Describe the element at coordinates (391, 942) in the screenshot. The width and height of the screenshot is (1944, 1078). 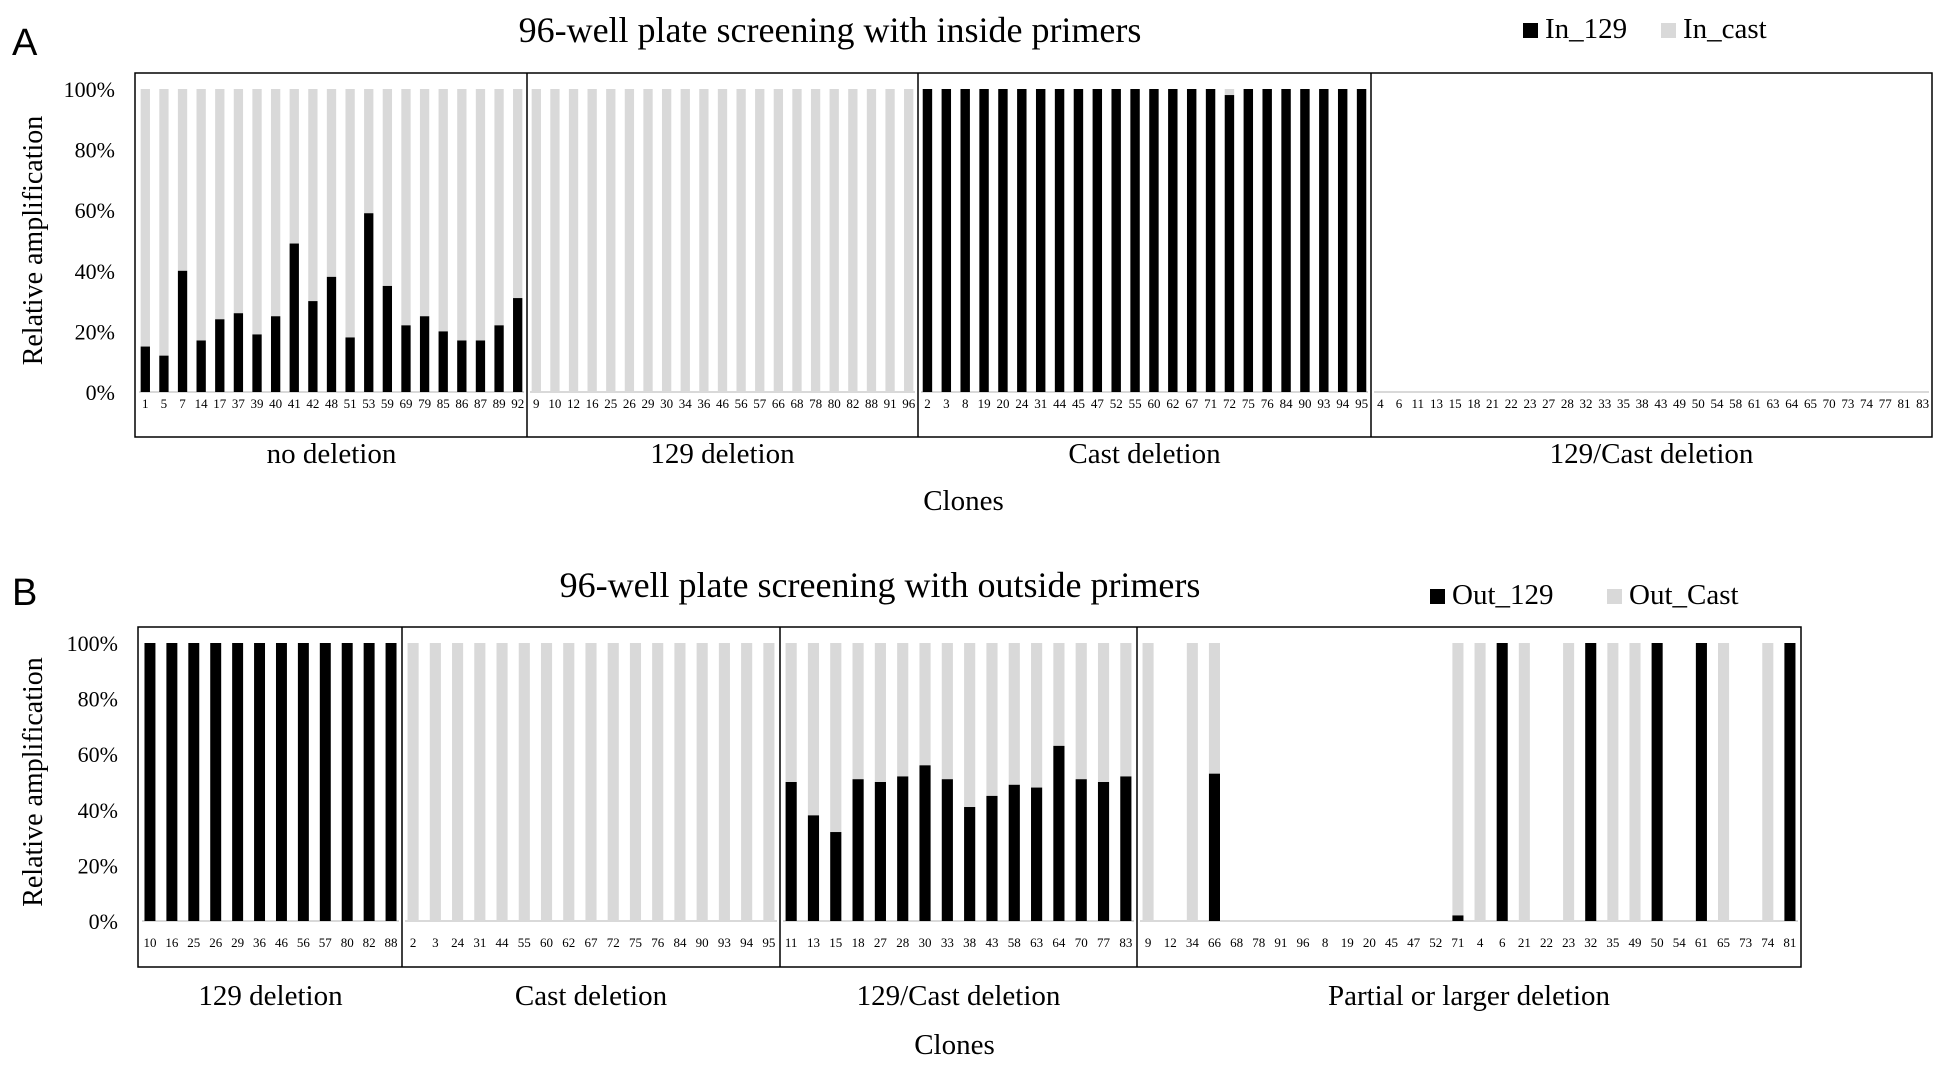
I see `panel-b-x-tick-label: 88` at that location.